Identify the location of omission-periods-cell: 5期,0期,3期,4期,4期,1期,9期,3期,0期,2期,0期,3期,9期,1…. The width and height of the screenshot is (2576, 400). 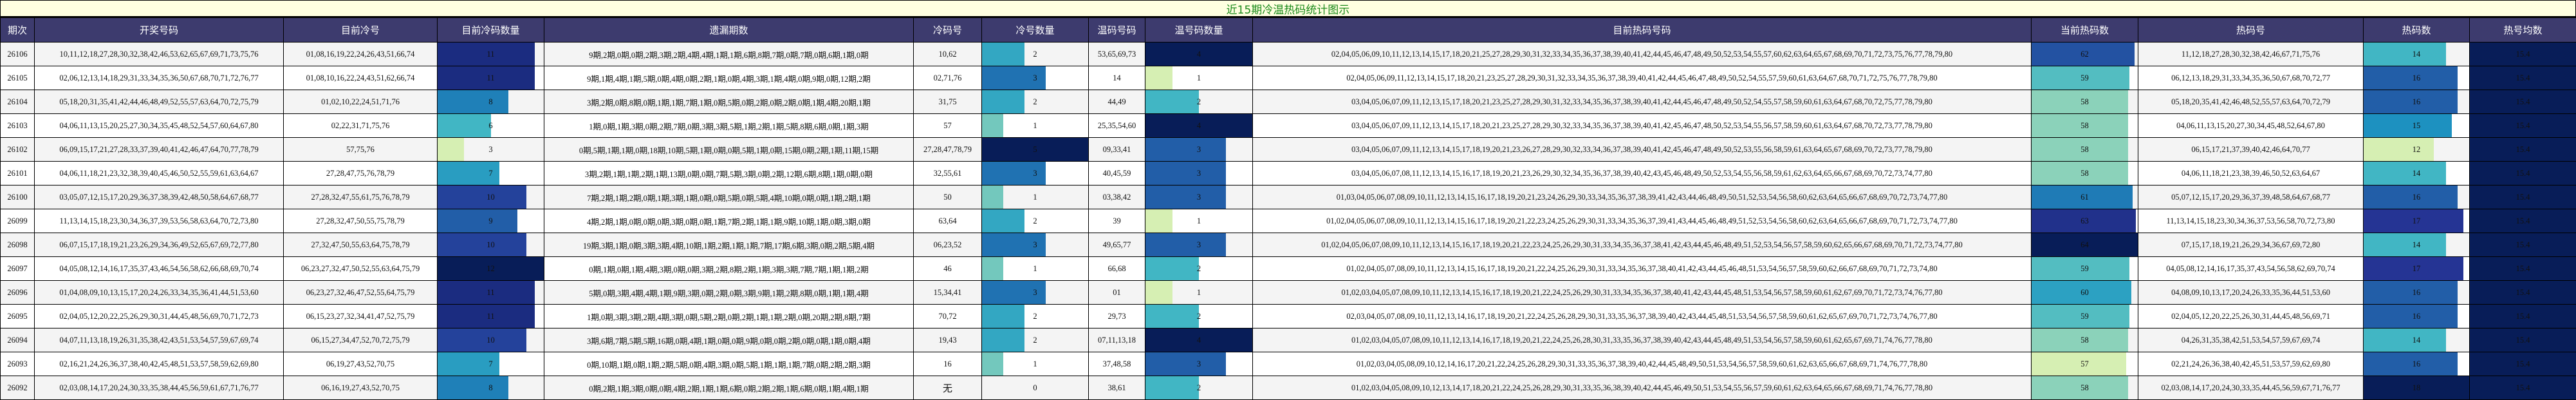
(729, 292).